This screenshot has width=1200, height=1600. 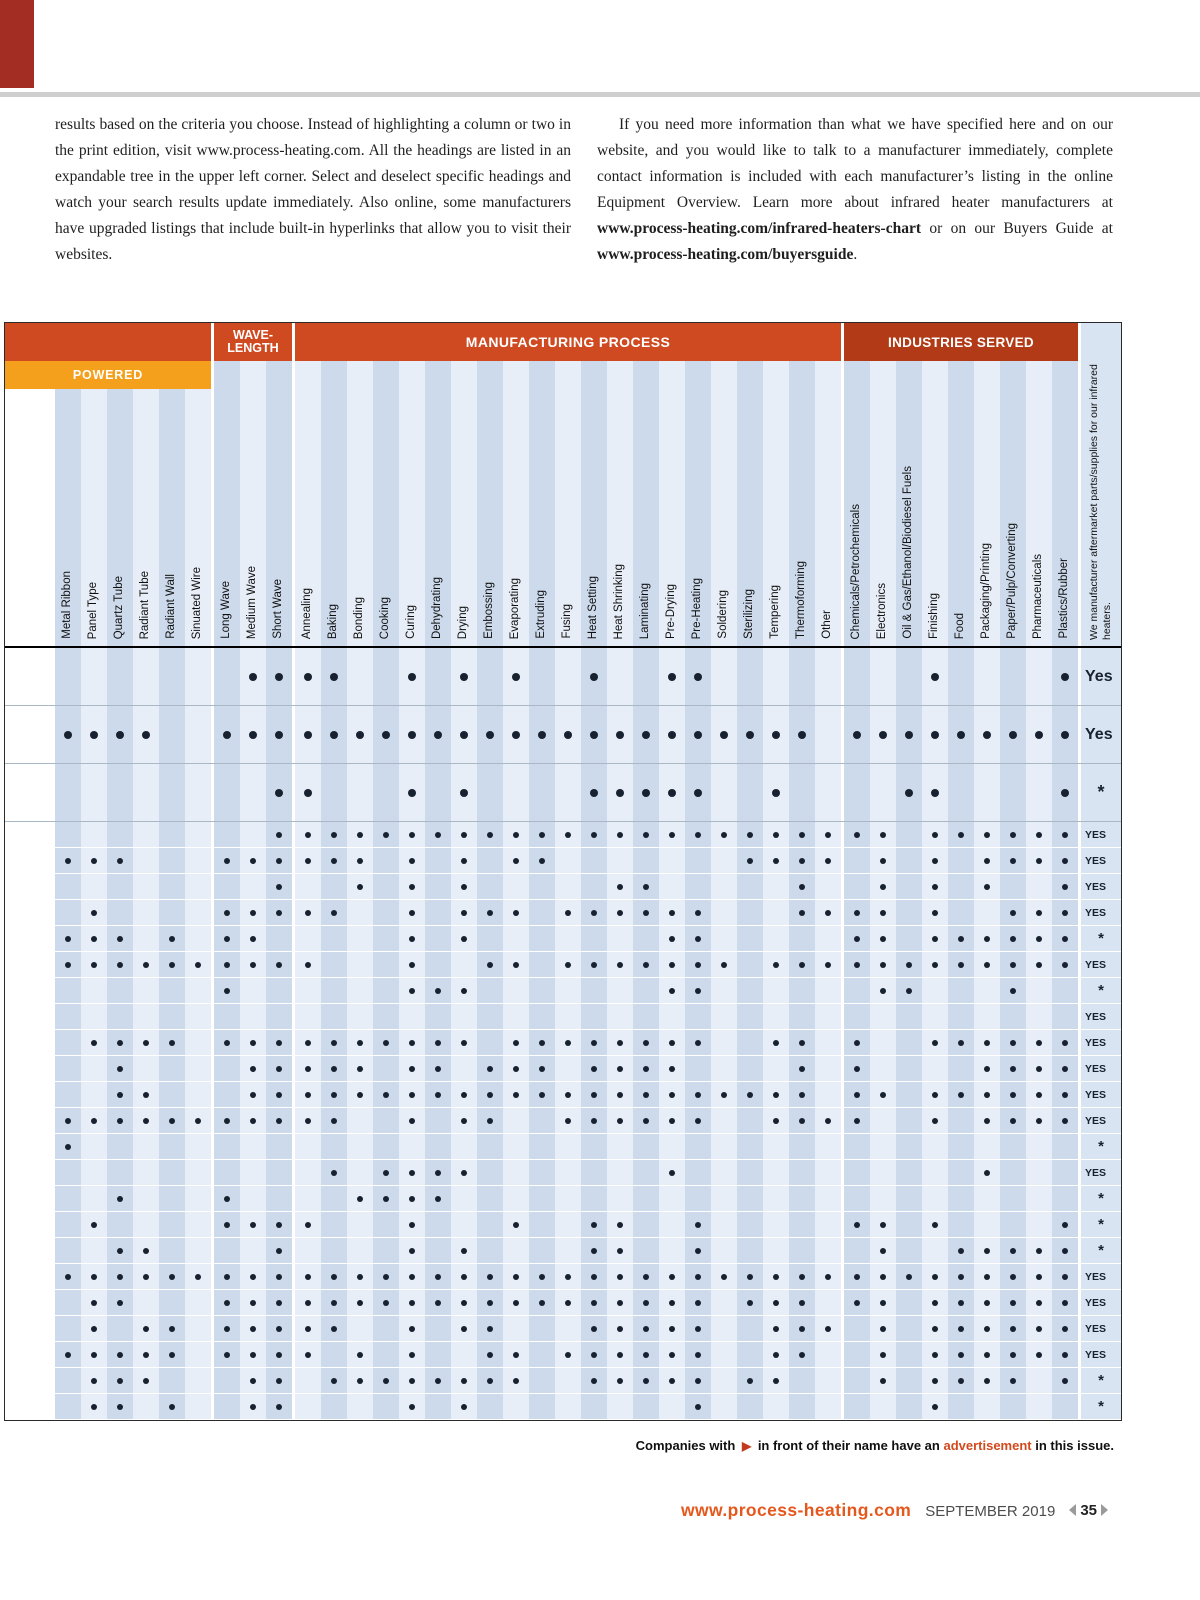 What do you see at coordinates (1073, 1510) in the screenshot?
I see `page-number-left-mark-icon` at bounding box center [1073, 1510].